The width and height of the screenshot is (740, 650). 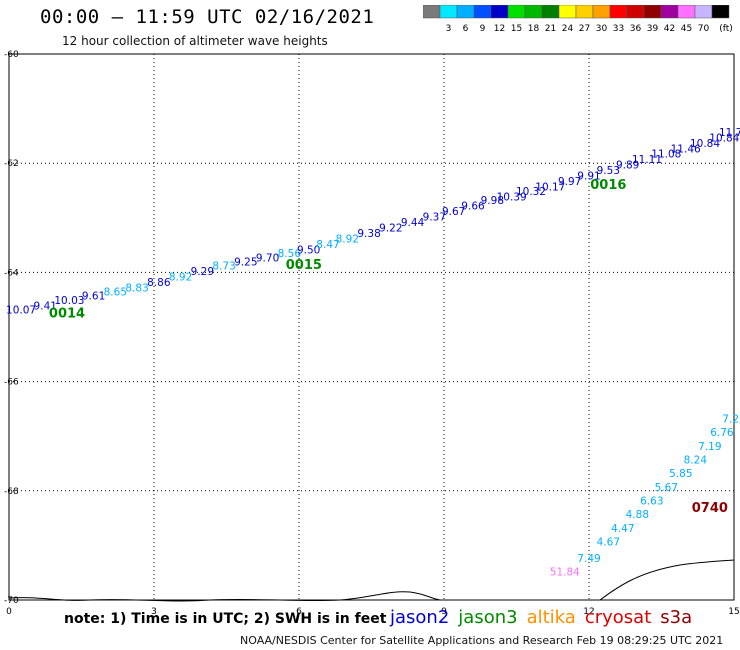 What do you see at coordinates (11, 601) in the screenshot?
I see `y-tick-label: -70` at bounding box center [11, 601].